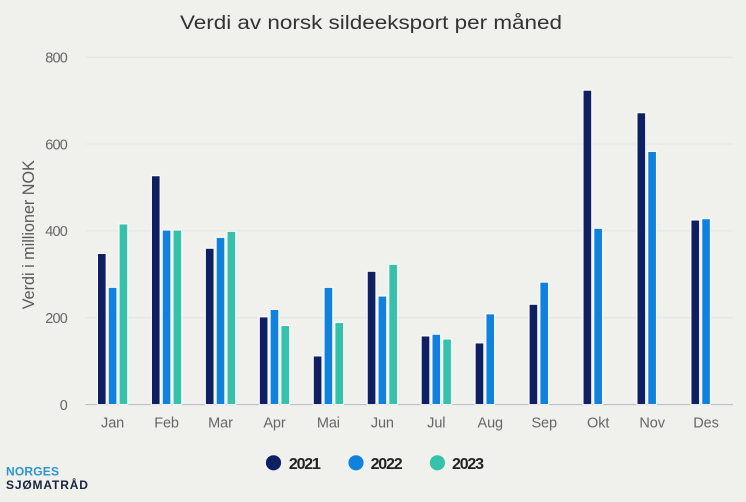  Describe the element at coordinates (47, 484) in the screenshot. I see `svg-text: SJØMATRÅD` at that location.